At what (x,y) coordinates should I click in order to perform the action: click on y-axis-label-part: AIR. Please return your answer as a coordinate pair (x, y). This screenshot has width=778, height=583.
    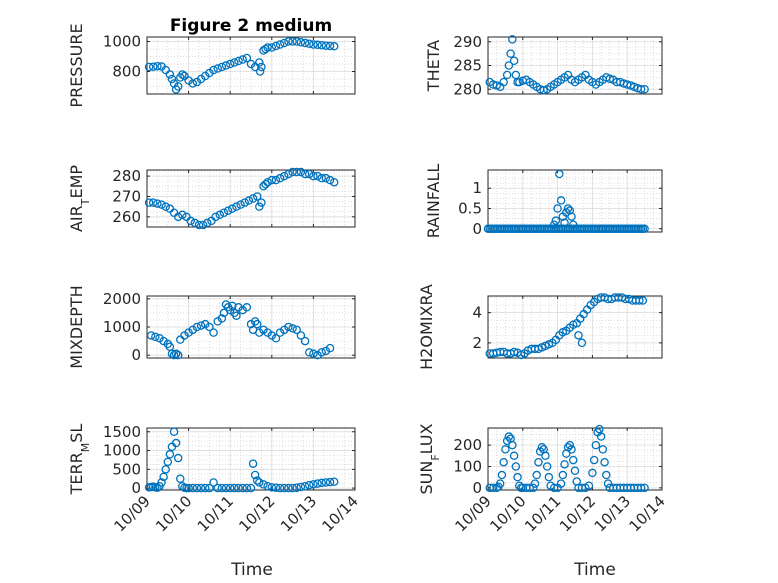
    Looking at the image, I should click on (76, 218).